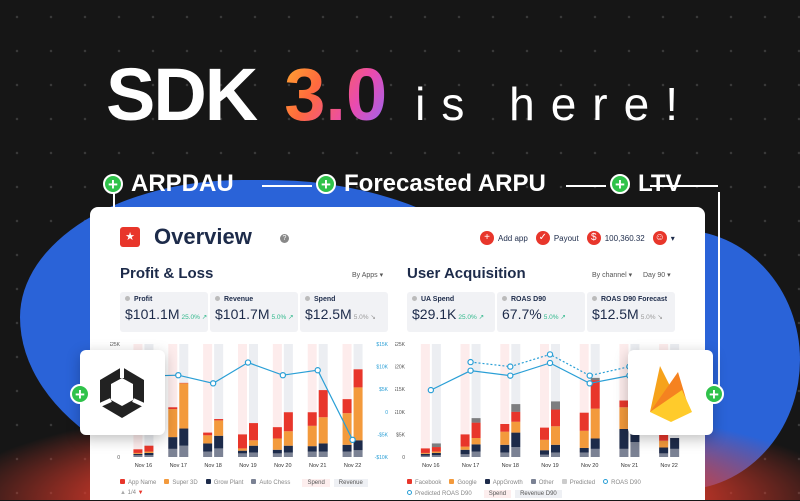  I want to click on legend-item: Auto Chess, so click(270, 482).